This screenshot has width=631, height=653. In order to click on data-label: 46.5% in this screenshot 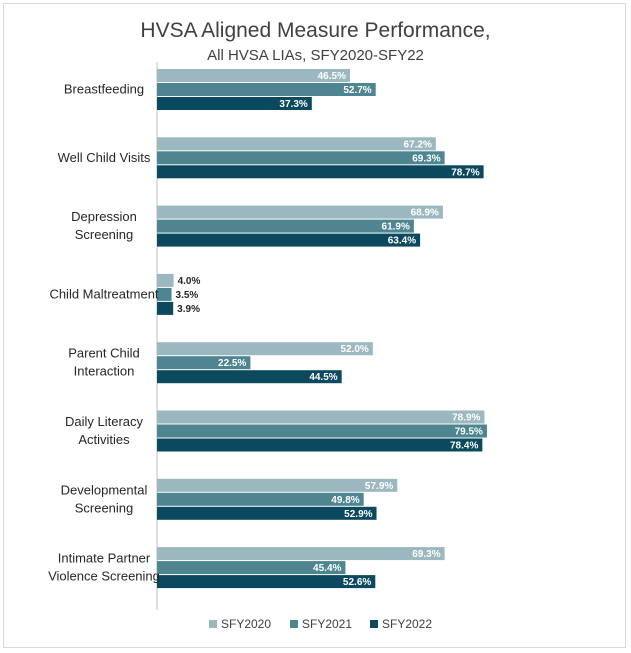, I will do `click(332, 76)`.